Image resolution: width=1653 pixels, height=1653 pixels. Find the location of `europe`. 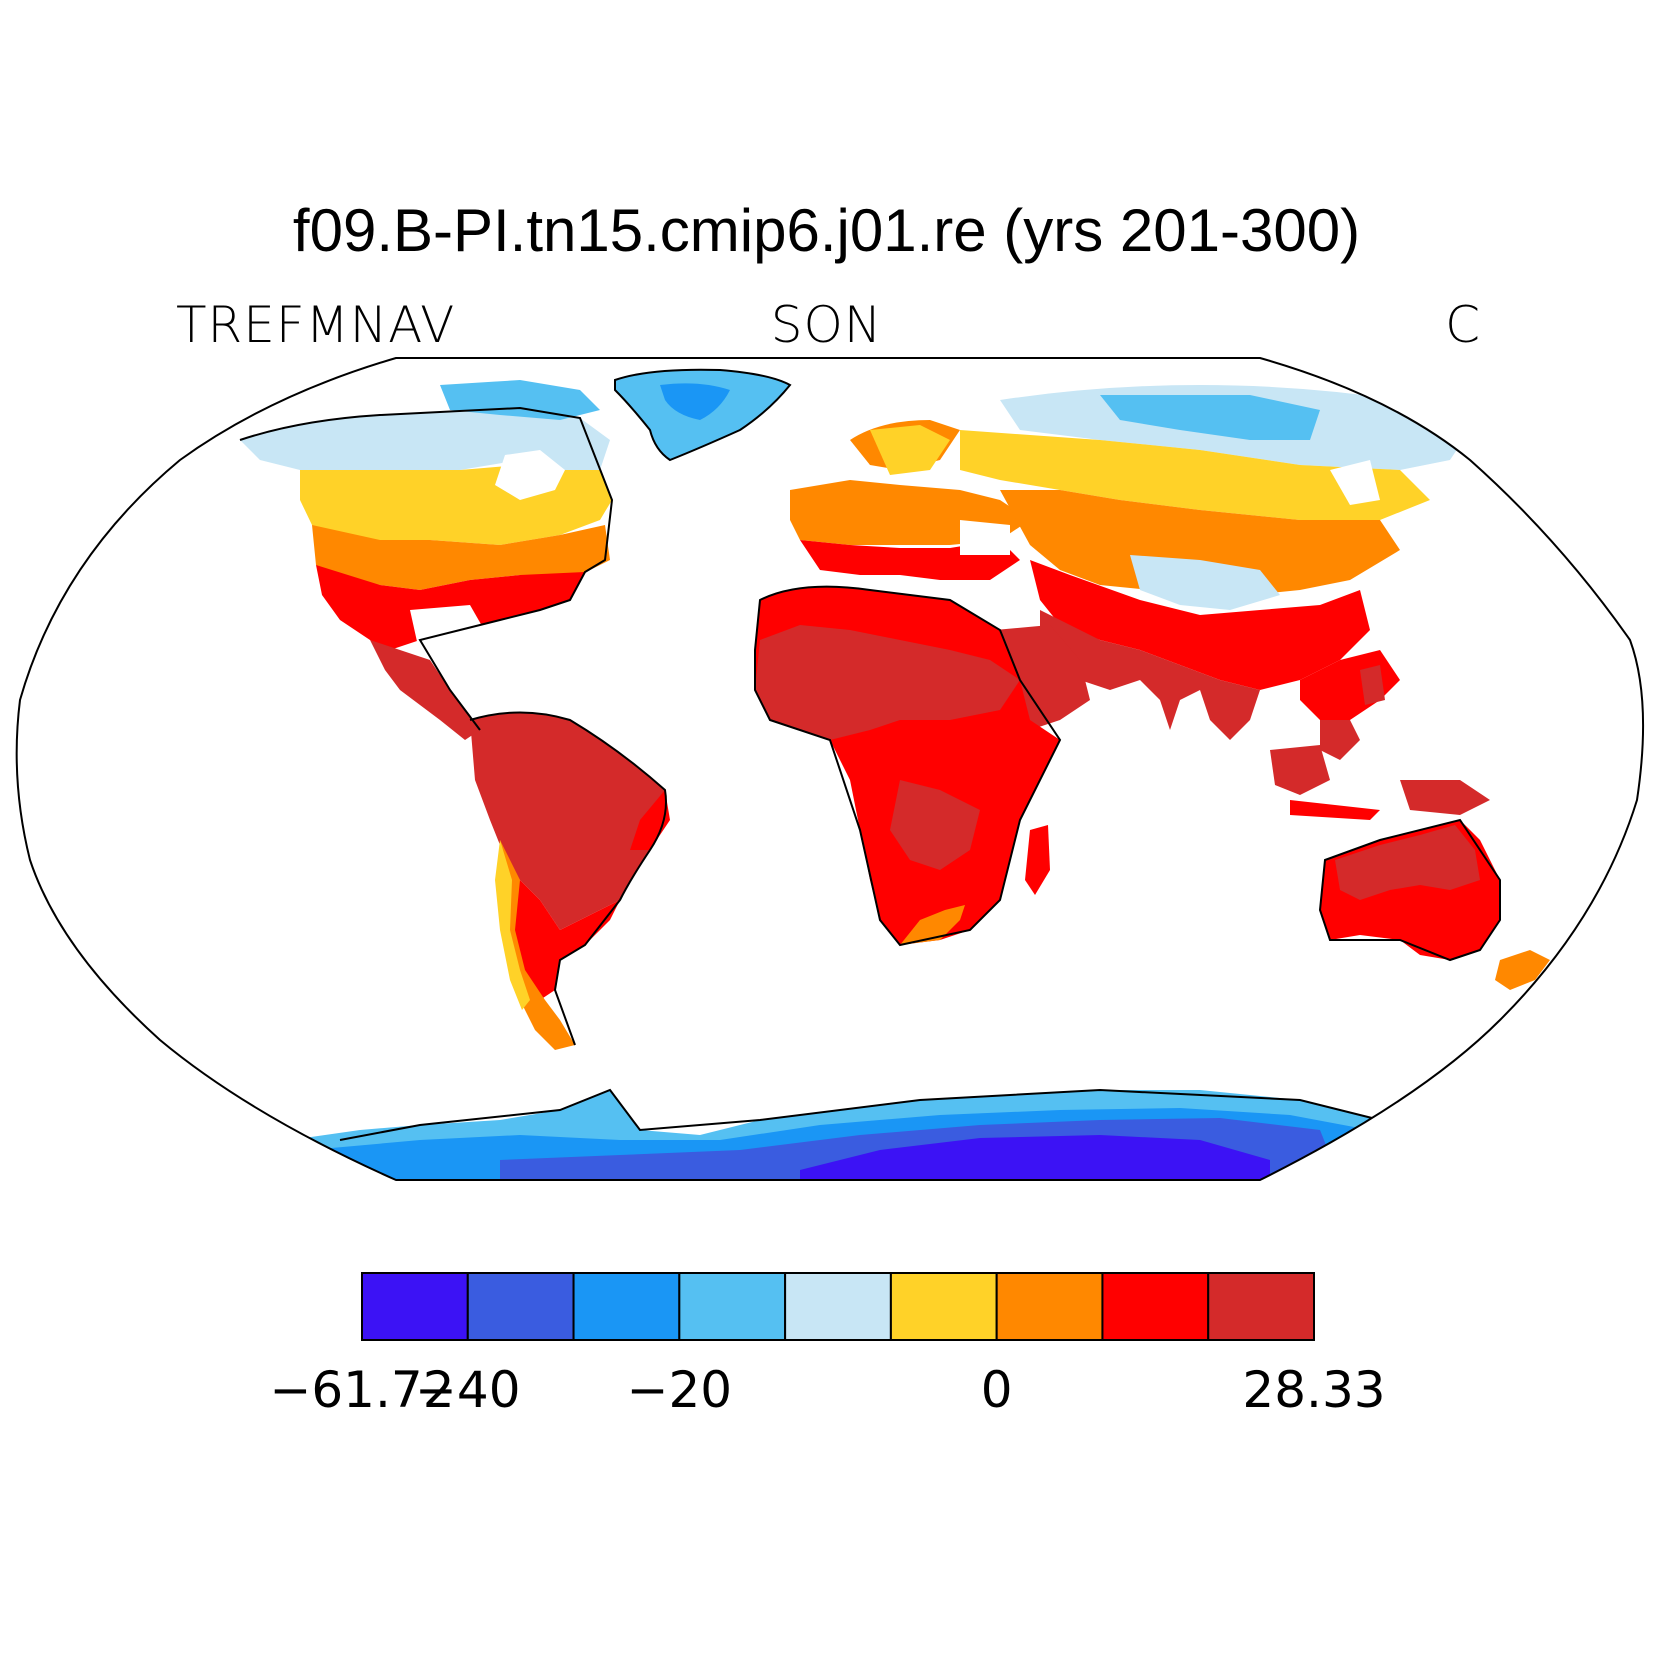

europe is located at coordinates (910, 500).